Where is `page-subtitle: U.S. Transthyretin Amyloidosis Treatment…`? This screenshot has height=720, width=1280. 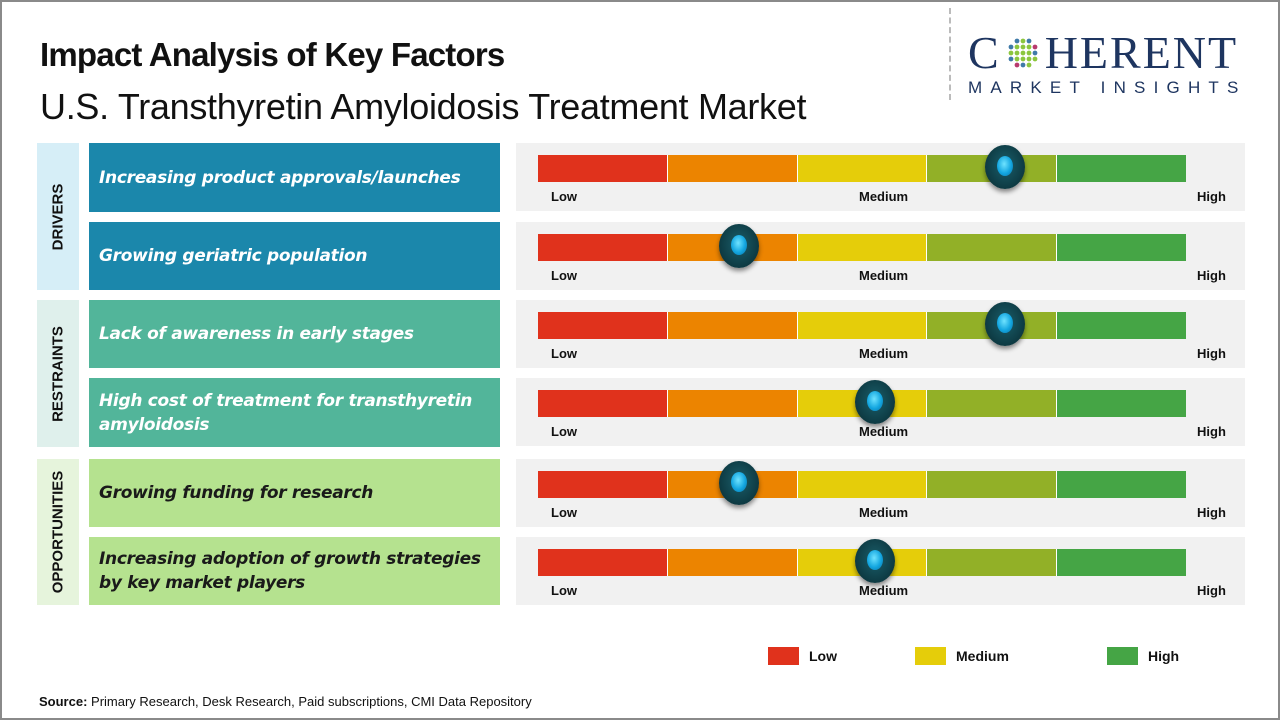
page-subtitle: U.S. Transthyretin Amyloidosis Treatment… is located at coordinates (423, 106).